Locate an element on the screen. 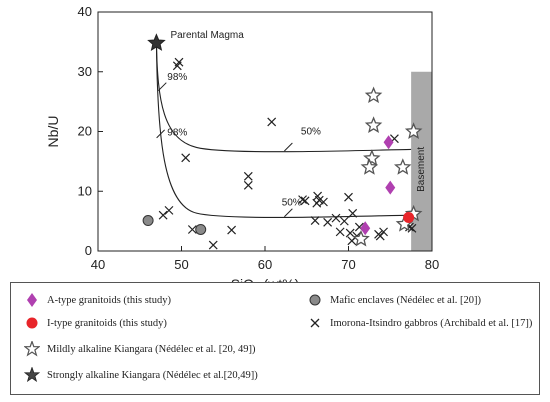 The width and height of the screenshot is (550, 402). legend-label-mafic-enclaves: Mafic enclaves (Nédélec et al. [20]) is located at coordinates (405, 300).